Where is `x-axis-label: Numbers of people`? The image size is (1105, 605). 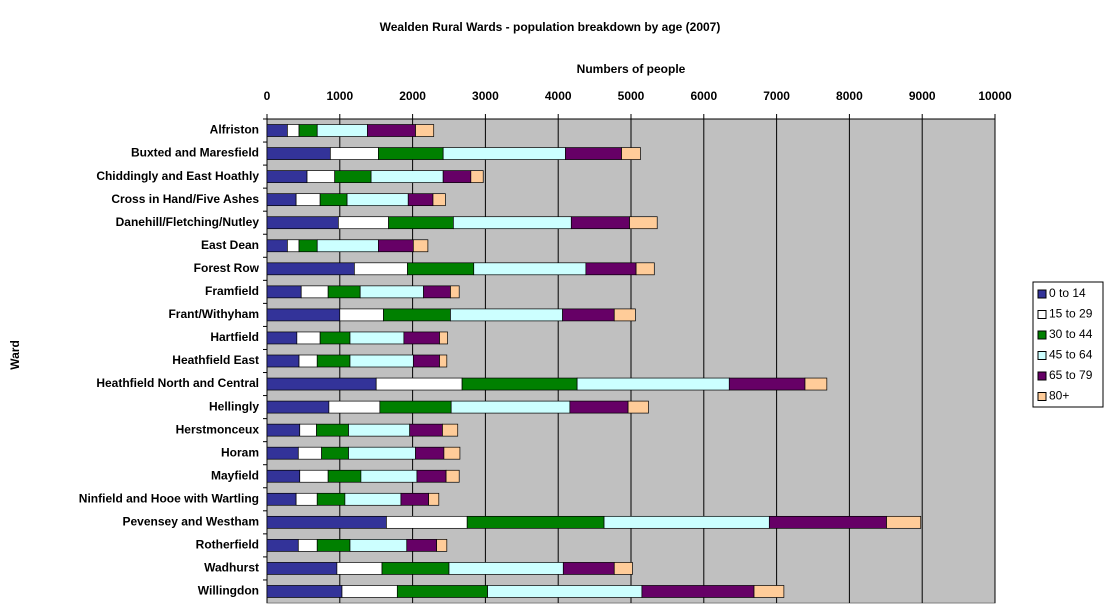 x-axis-label: Numbers of people is located at coordinates (631, 69).